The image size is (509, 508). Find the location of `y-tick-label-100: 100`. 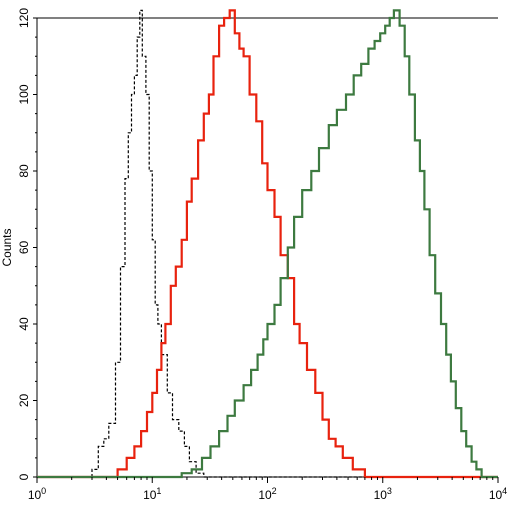

y-tick-label-100: 100 is located at coordinates (24, 94).